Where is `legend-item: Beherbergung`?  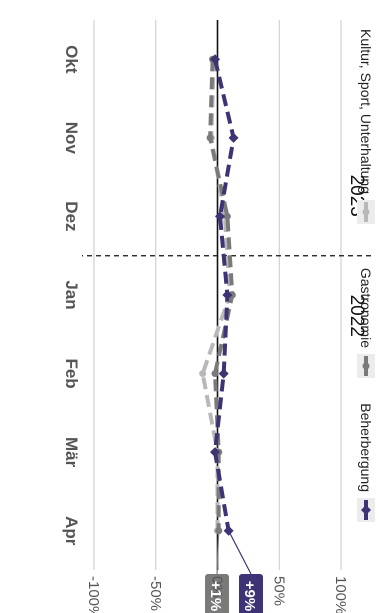 legend-item: Beherbergung is located at coordinates (366, 462).